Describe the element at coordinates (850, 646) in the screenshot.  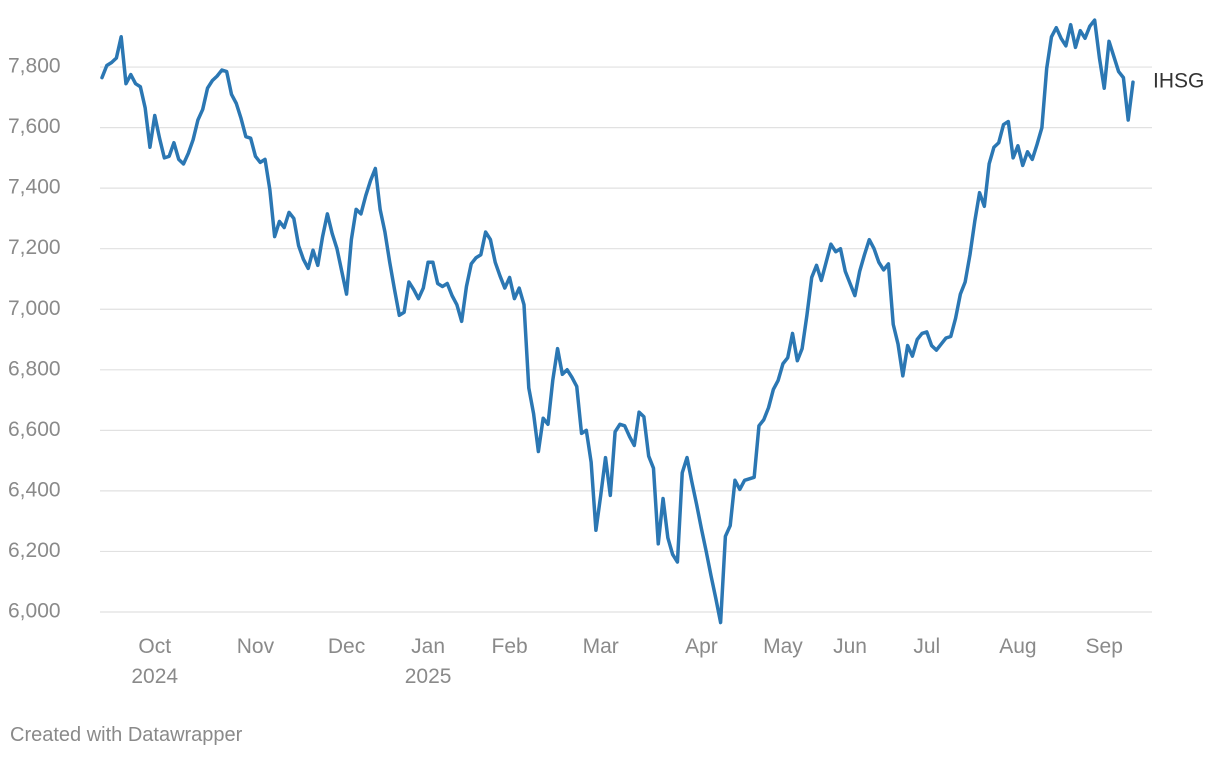
I see `x-tick-label: Jun` at that location.